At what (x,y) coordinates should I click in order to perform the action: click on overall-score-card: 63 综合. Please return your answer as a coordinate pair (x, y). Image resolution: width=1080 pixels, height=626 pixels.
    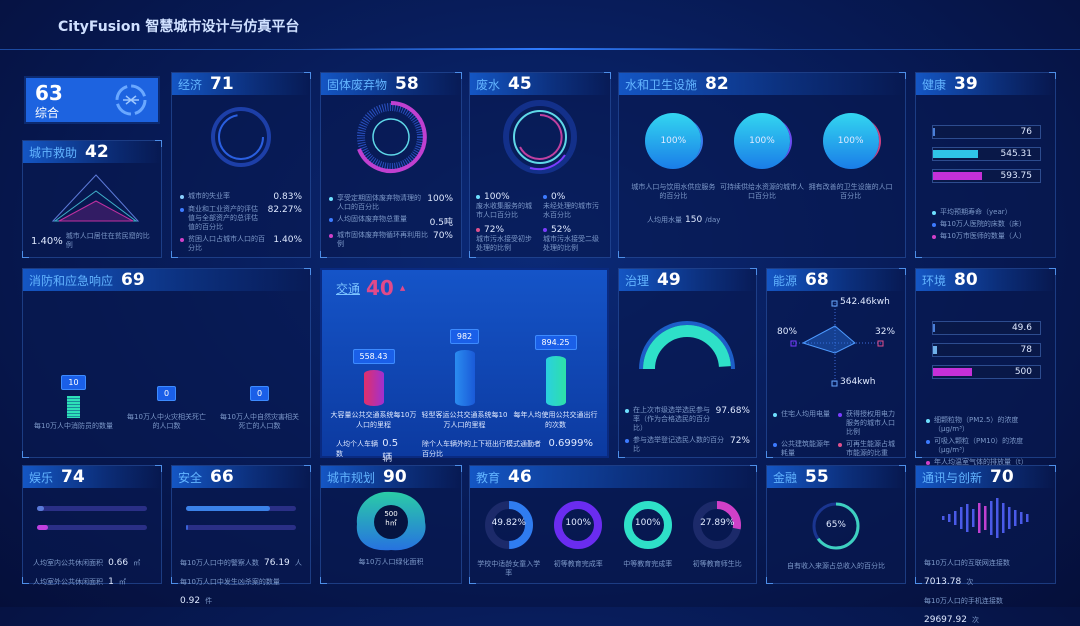
    Looking at the image, I should click on (92, 100).